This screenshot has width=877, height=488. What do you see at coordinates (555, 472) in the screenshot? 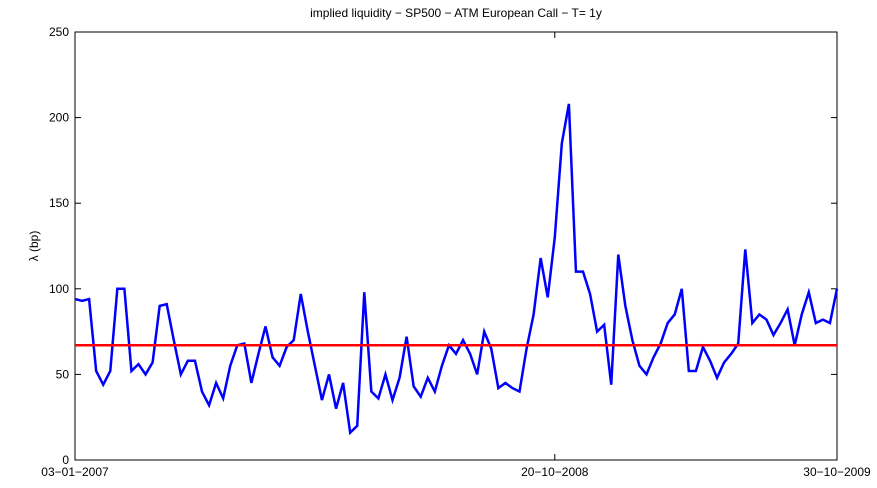
I see `x-tick-label: 20−10−2008` at bounding box center [555, 472].